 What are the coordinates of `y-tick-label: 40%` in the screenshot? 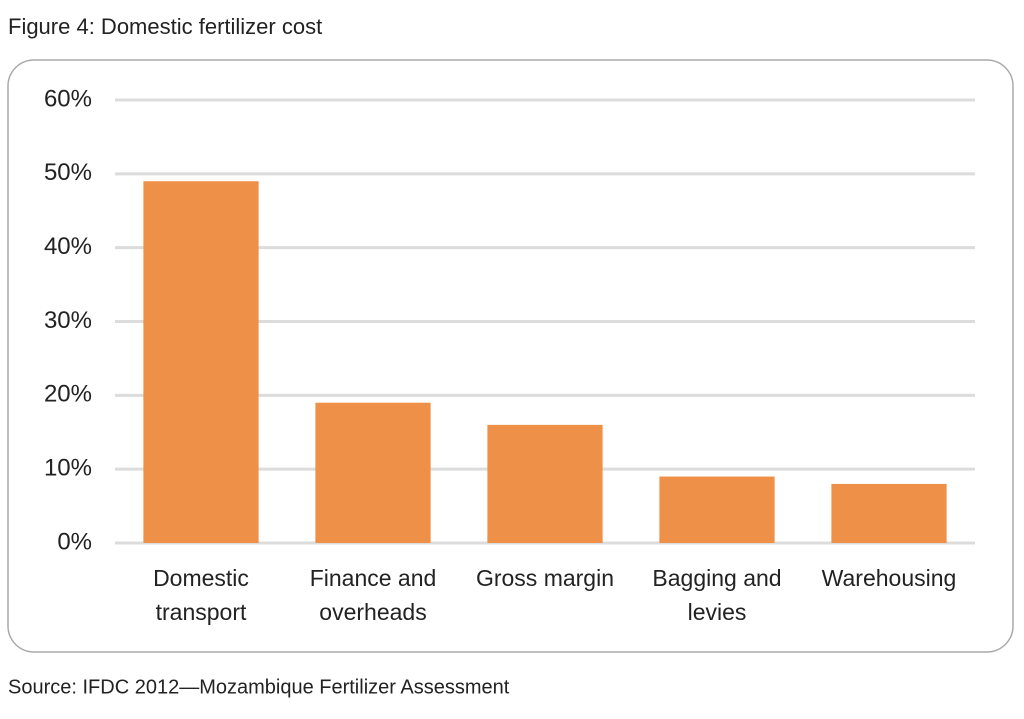 It's located at (68, 246).